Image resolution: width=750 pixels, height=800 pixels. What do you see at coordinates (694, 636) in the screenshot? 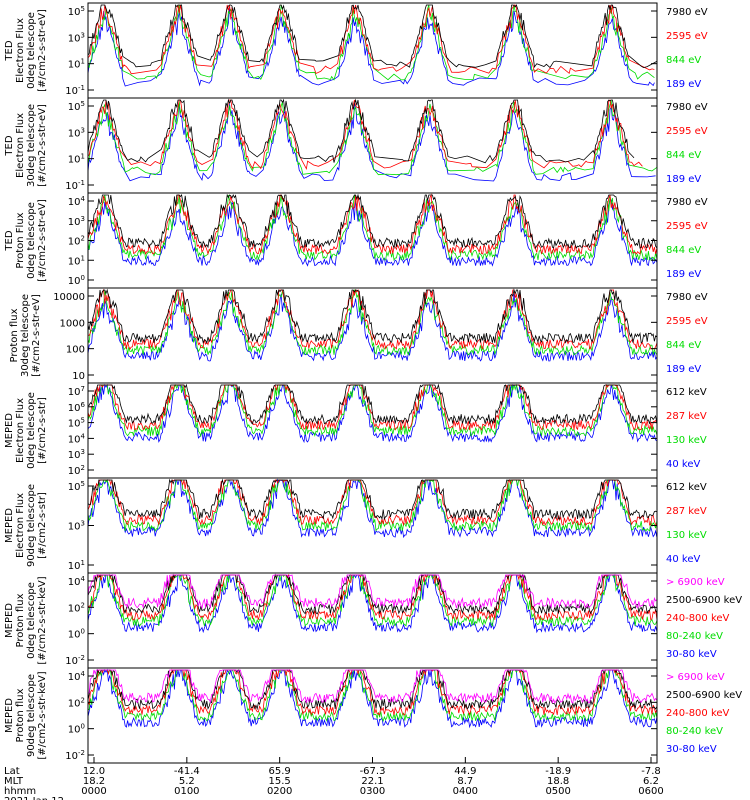
I see `legend-entry: 80-240 keV` at bounding box center [694, 636].